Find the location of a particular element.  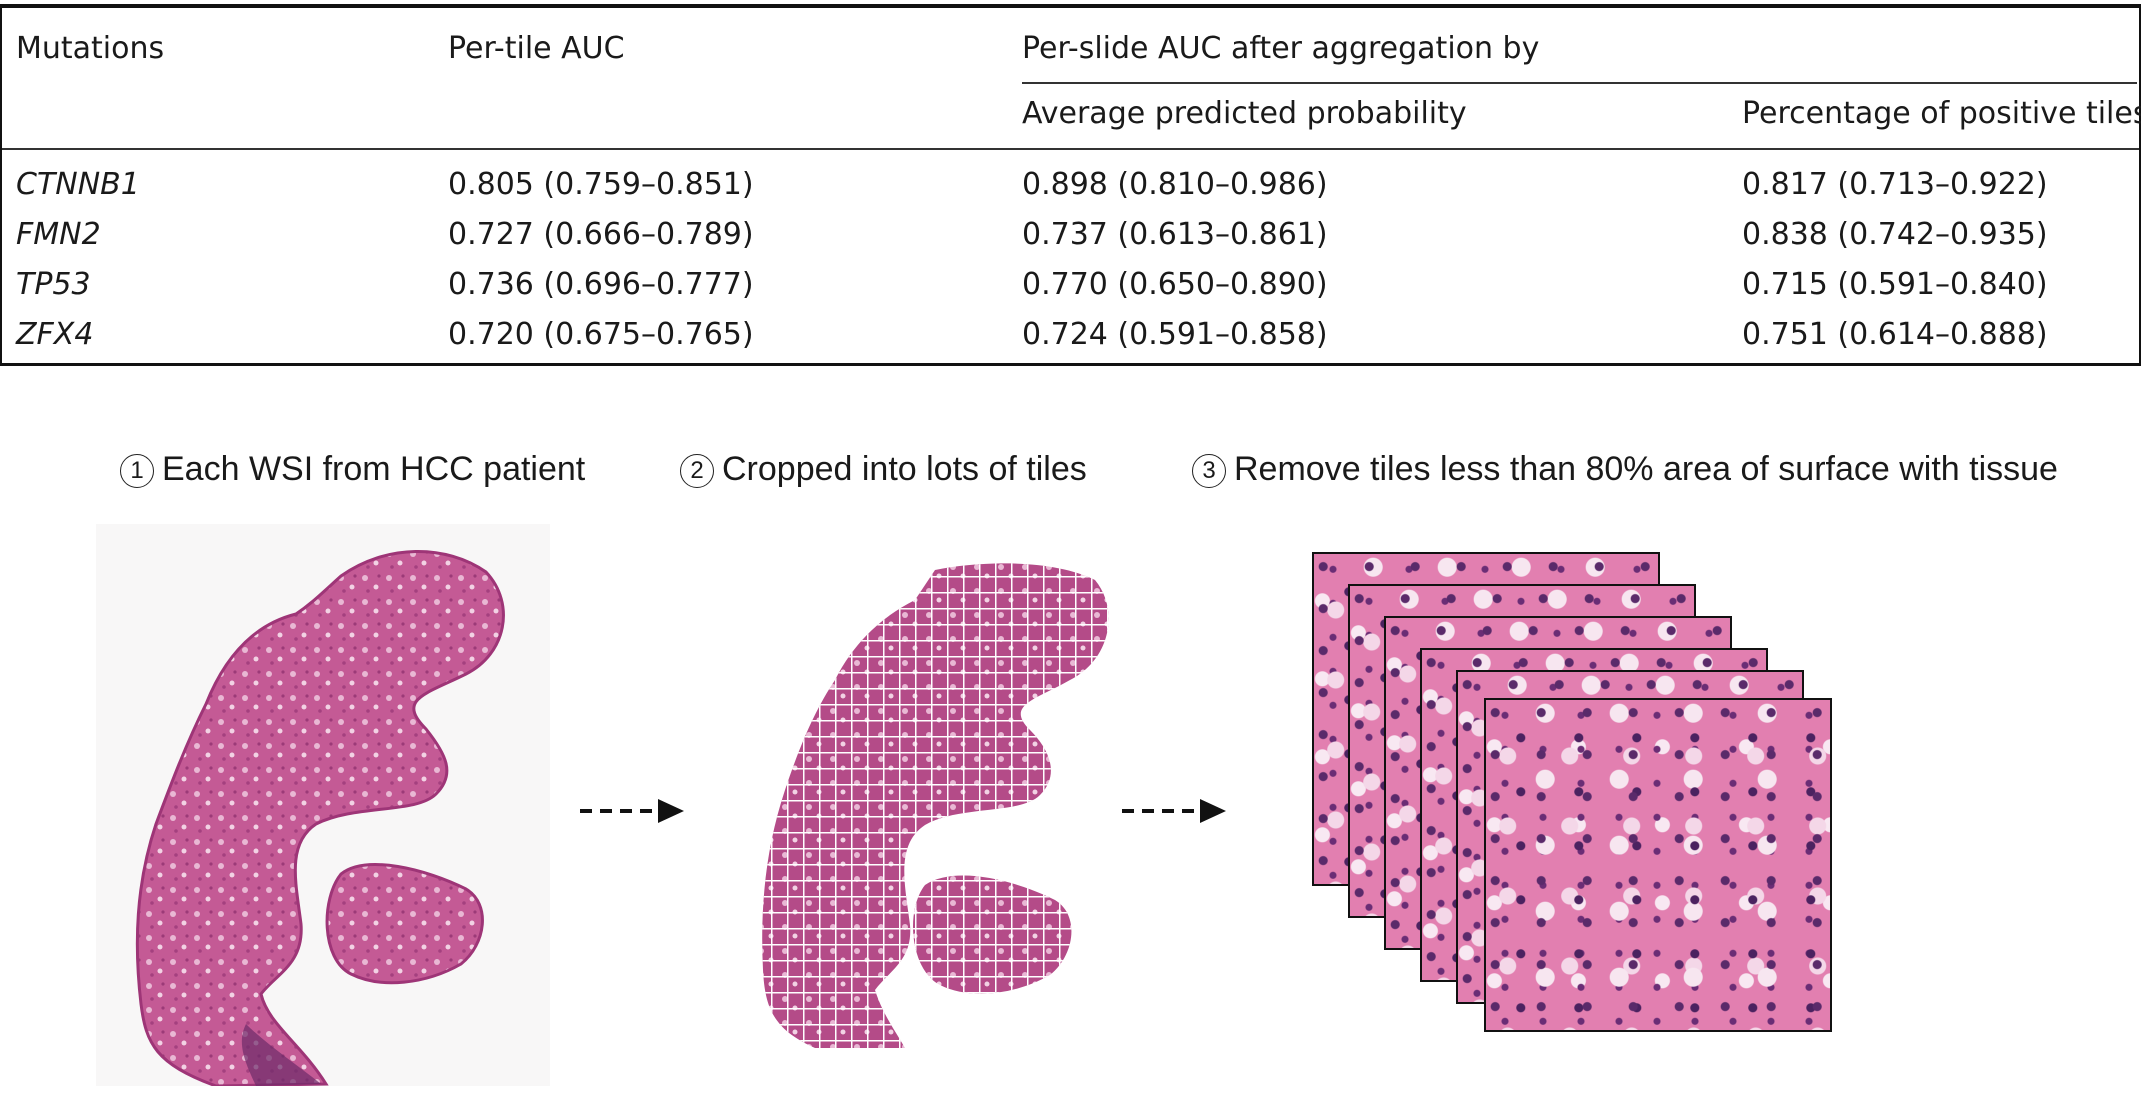

header-mutations: Mutations is located at coordinates (90, 48).